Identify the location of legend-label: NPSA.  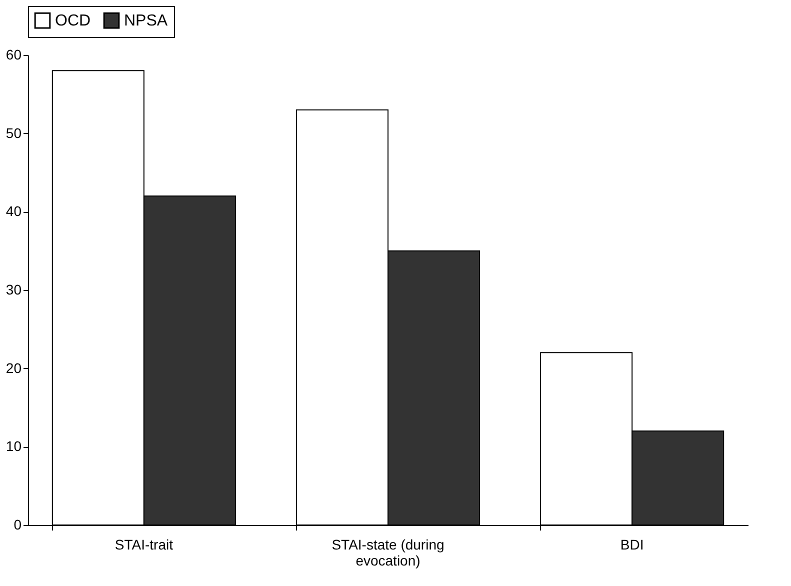
(146, 21).